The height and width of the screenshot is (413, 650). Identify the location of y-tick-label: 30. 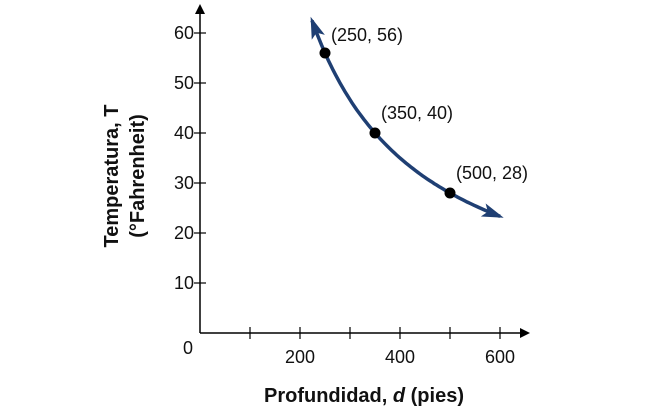
(184, 183).